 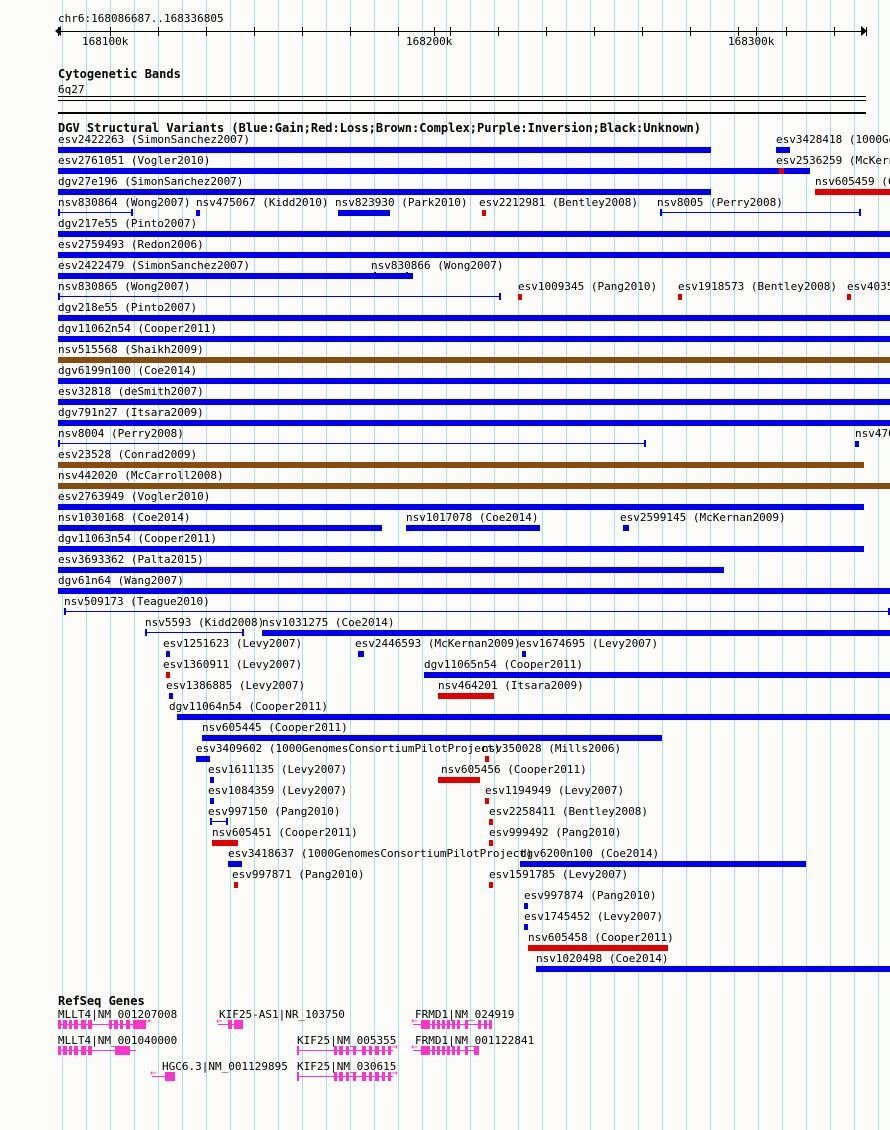 I want to click on variant-label: esv1918573 (Bentley2008), so click(x=757, y=286).